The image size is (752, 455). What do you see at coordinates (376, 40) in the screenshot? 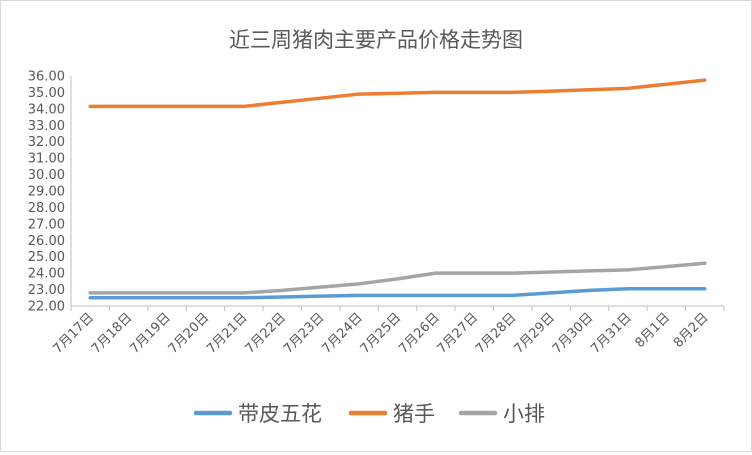
I see `chart-title: 近三周猪肉主要产品价格走势图` at bounding box center [376, 40].